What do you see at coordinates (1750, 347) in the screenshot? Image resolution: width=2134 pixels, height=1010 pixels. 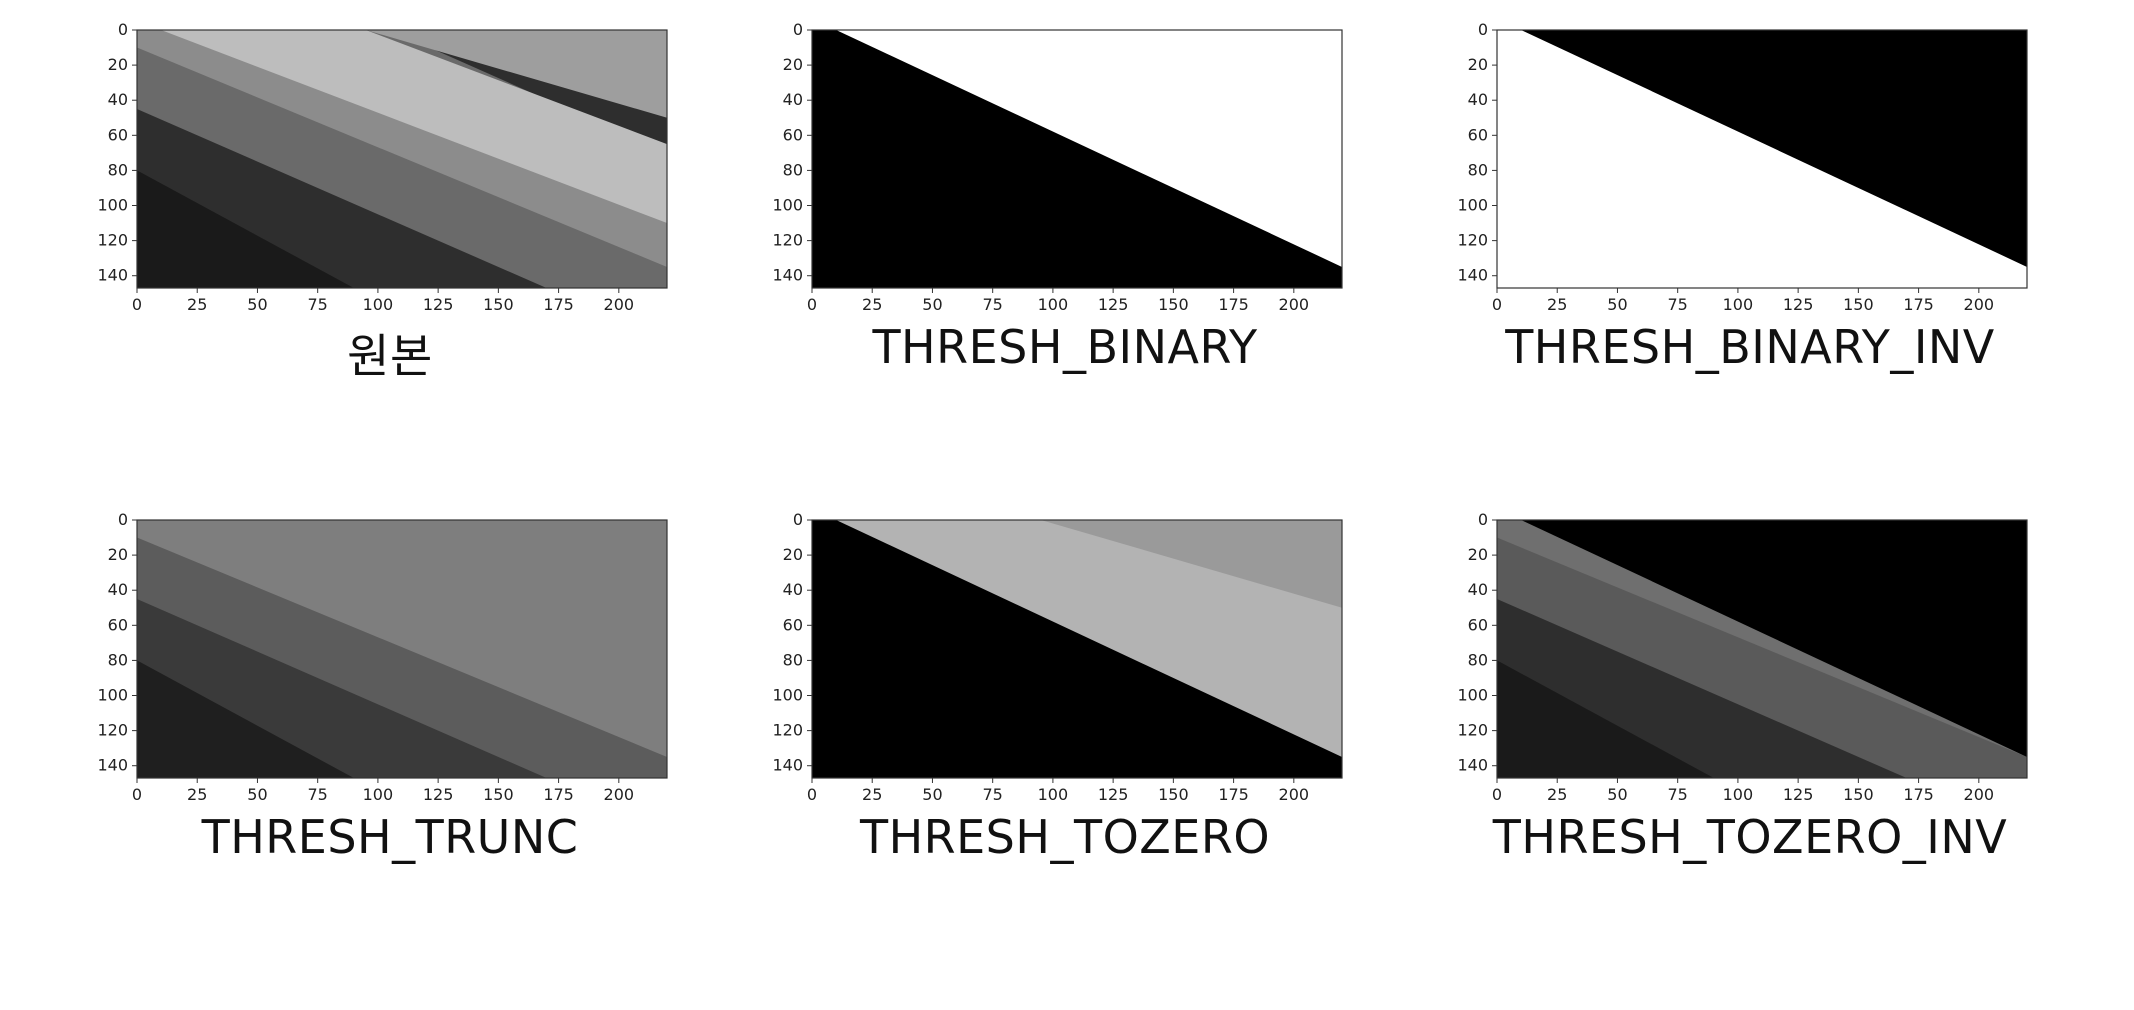 I see `caption-thresh-binary-inv: THRESH_BINARY_INV` at bounding box center [1750, 347].